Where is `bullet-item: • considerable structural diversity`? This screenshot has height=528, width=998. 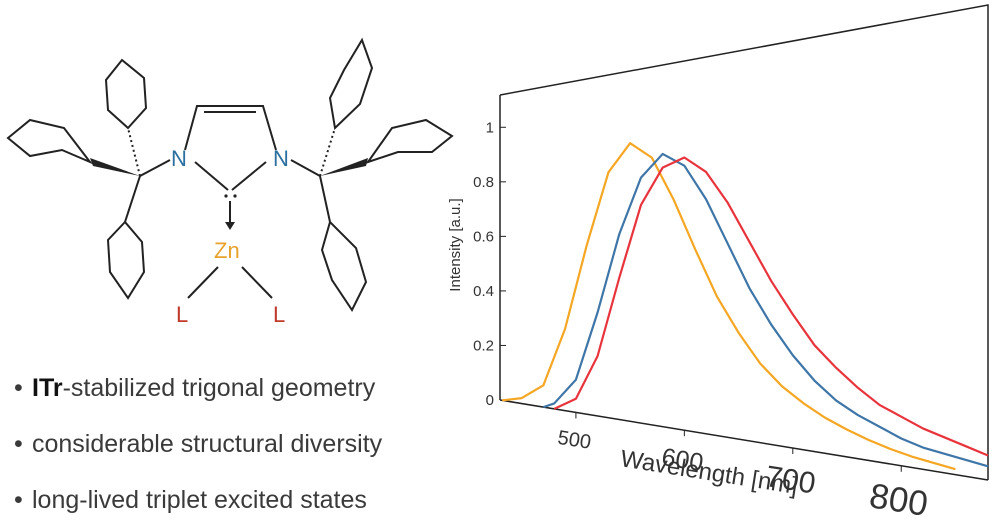
bullet-item: • considerable structural diversity is located at coordinates (249, 444).